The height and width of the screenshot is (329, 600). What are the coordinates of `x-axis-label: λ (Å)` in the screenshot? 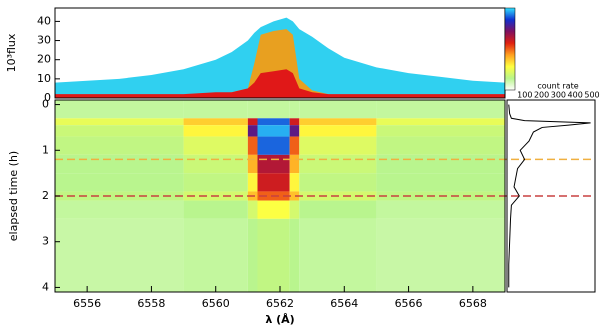 It's located at (279, 319).